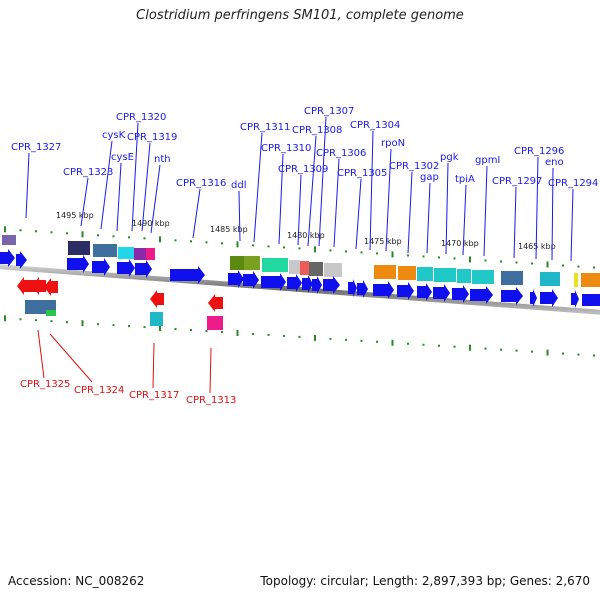 Image resolution: width=600 pixels, height=600 pixels. I want to click on reverse-leader-lines, so click(124, 361).